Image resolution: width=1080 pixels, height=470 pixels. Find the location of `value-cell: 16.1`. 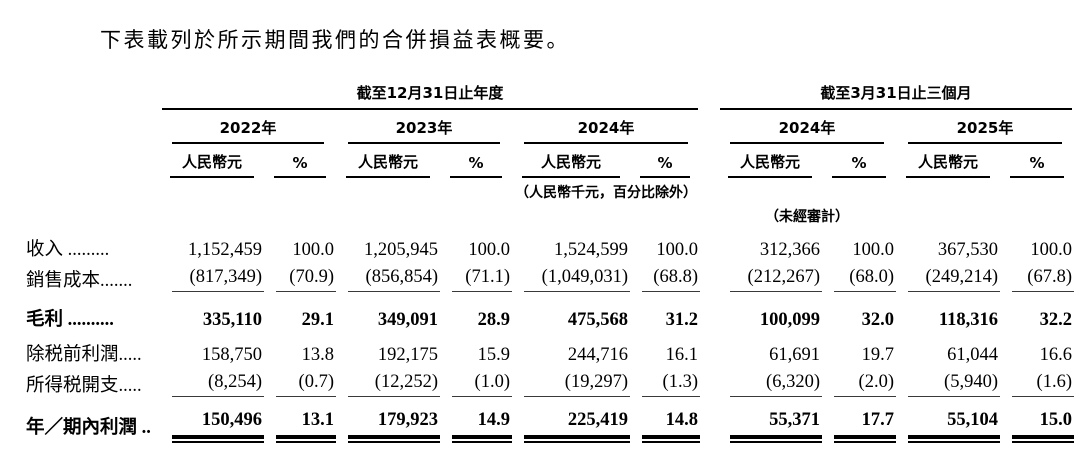

value-cell: 16.1 is located at coordinates (681, 355).